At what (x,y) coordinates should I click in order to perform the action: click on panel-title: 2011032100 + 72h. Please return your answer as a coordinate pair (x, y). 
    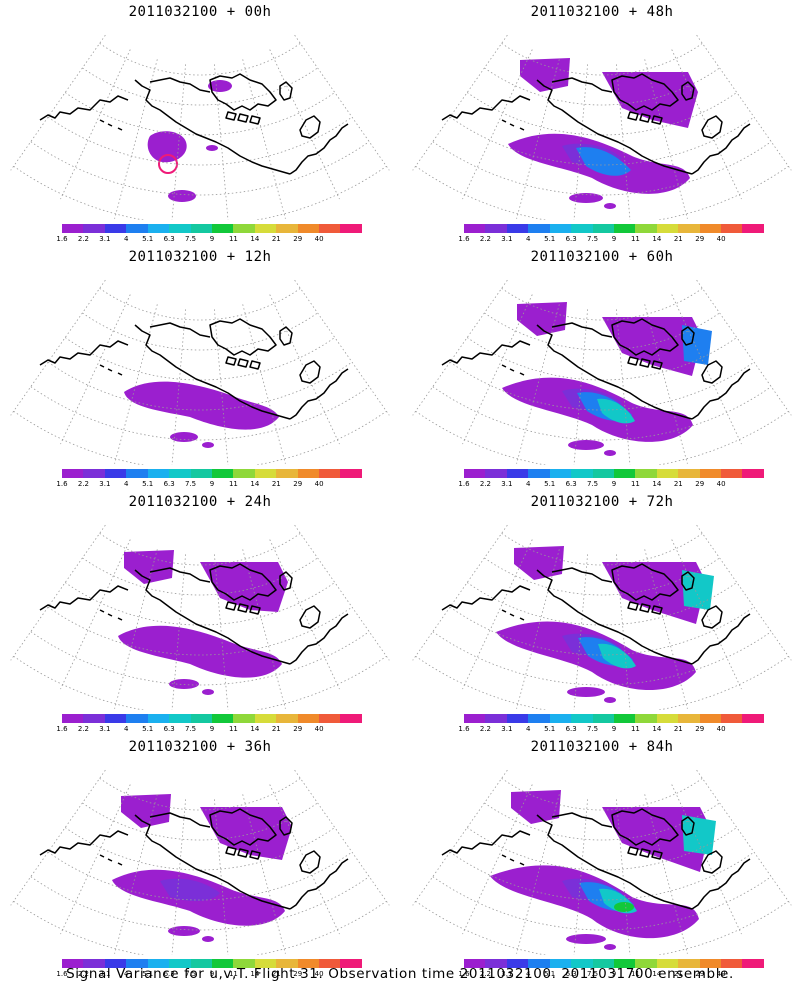
    Looking at the image, I should click on (602, 502).